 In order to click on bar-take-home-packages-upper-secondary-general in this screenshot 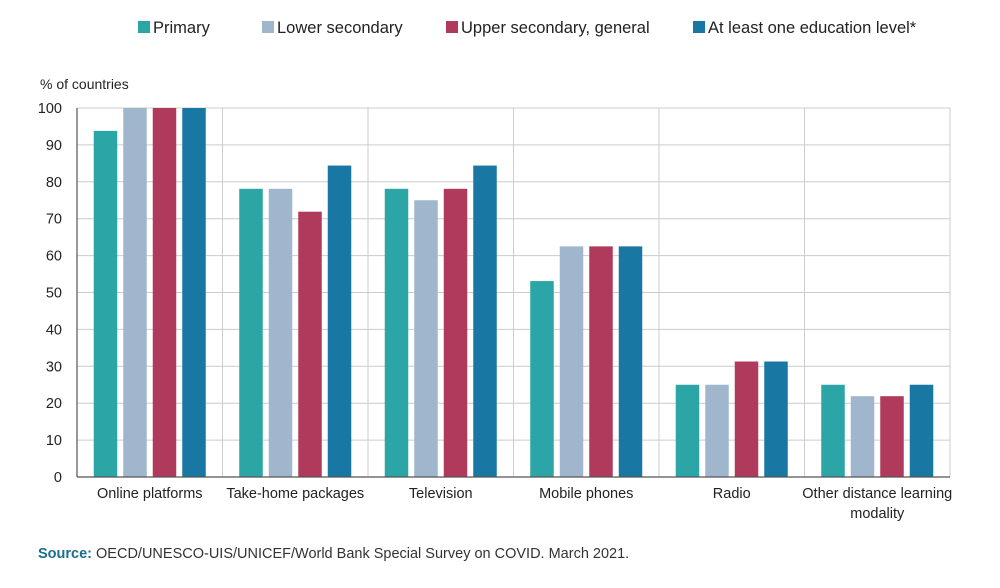, I will do `click(310, 344)`.